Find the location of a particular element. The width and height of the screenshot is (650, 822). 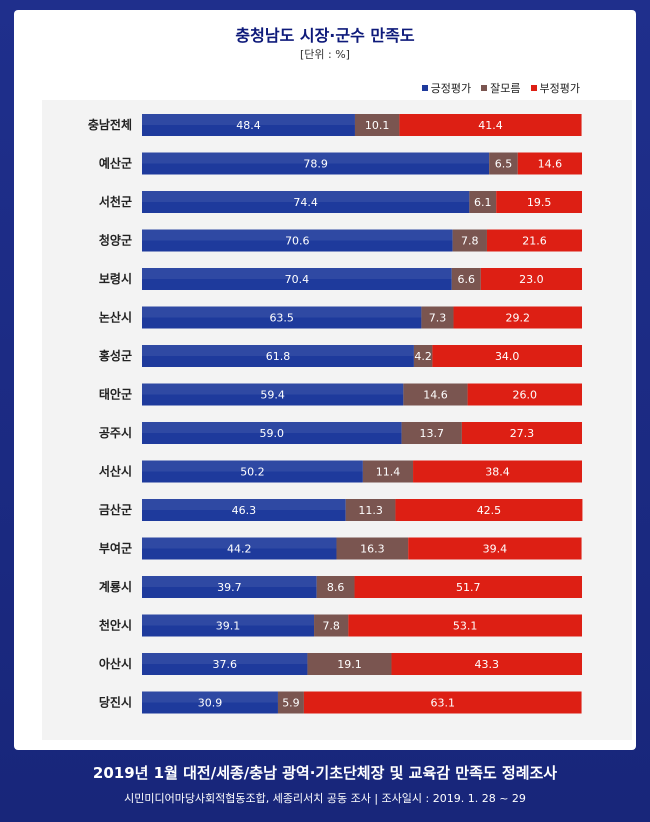

value-label-negative-11: 39.4 is located at coordinates (495, 549).